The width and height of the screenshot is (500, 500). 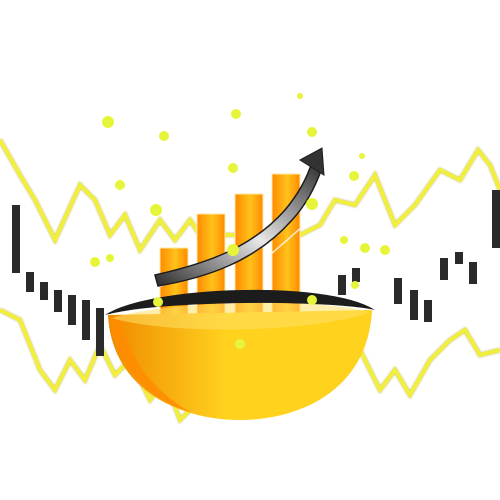 I want to click on bowl, so click(x=240, y=354).